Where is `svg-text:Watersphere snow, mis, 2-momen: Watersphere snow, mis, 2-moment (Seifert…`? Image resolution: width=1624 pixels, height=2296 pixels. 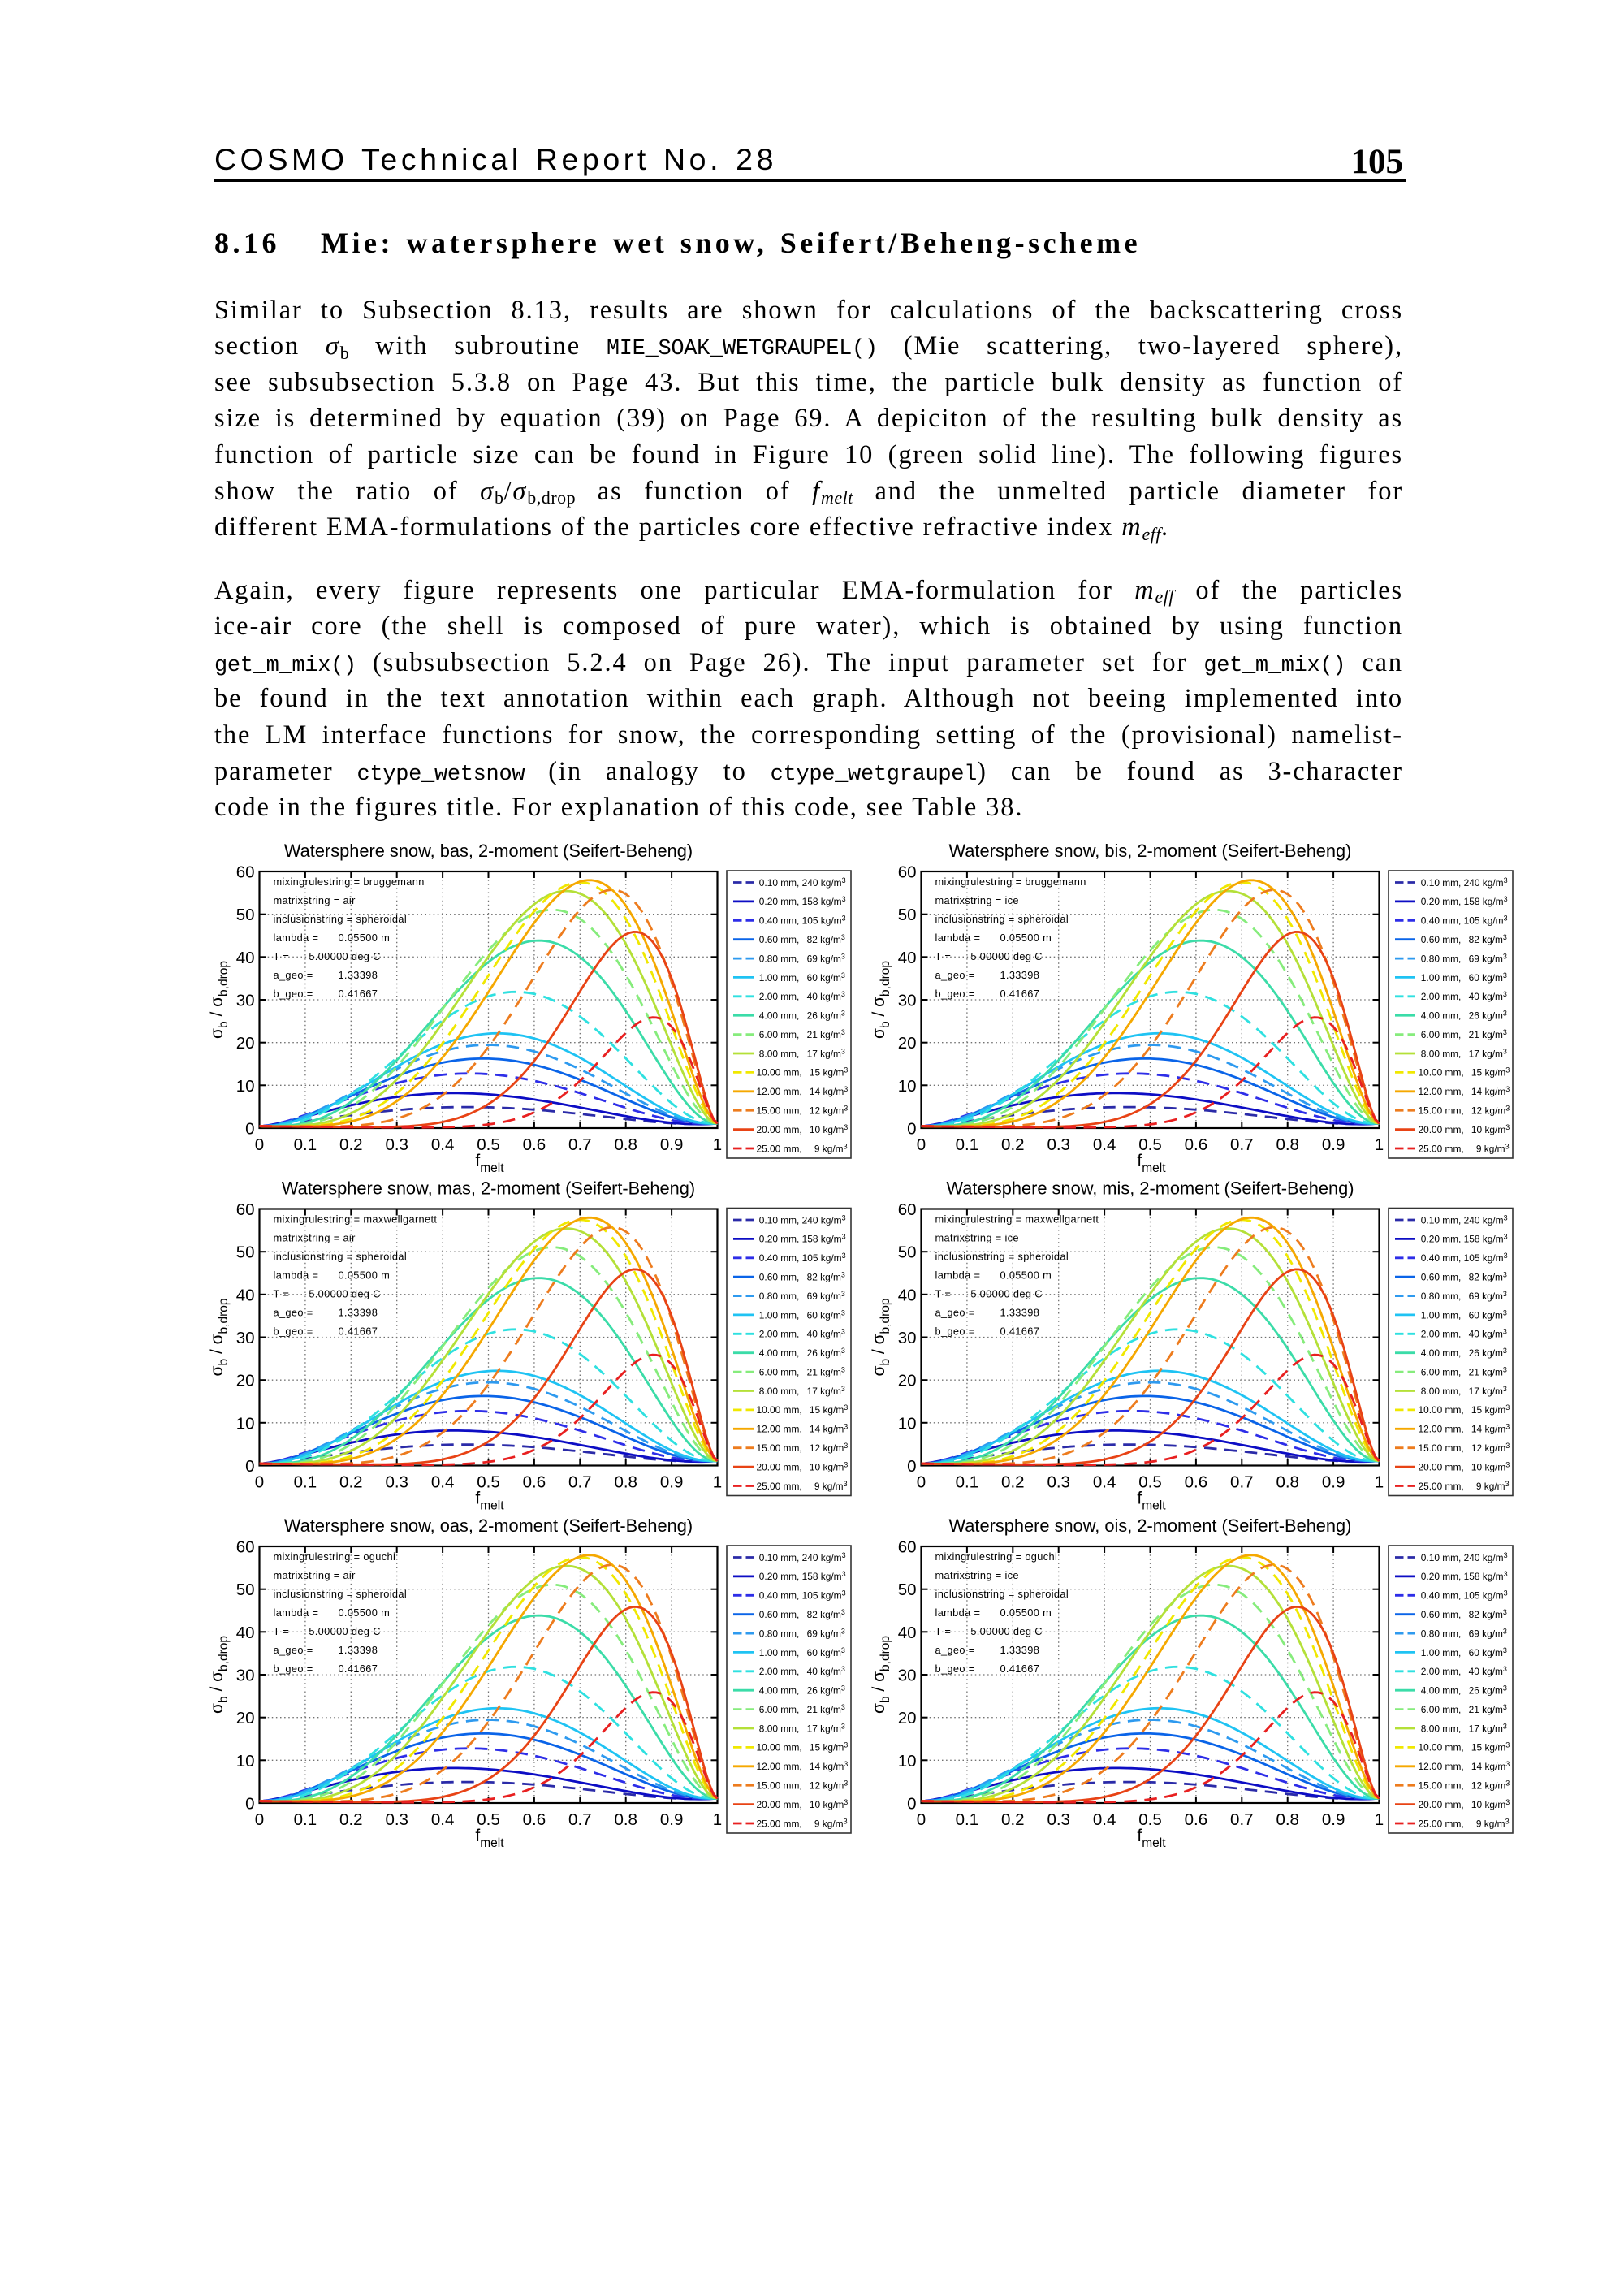
svg-text:Watersphere snow, mis, 2-momen: Watersphere snow, mis, 2-moment (Seifert… is located at coordinates (1151, 1188).